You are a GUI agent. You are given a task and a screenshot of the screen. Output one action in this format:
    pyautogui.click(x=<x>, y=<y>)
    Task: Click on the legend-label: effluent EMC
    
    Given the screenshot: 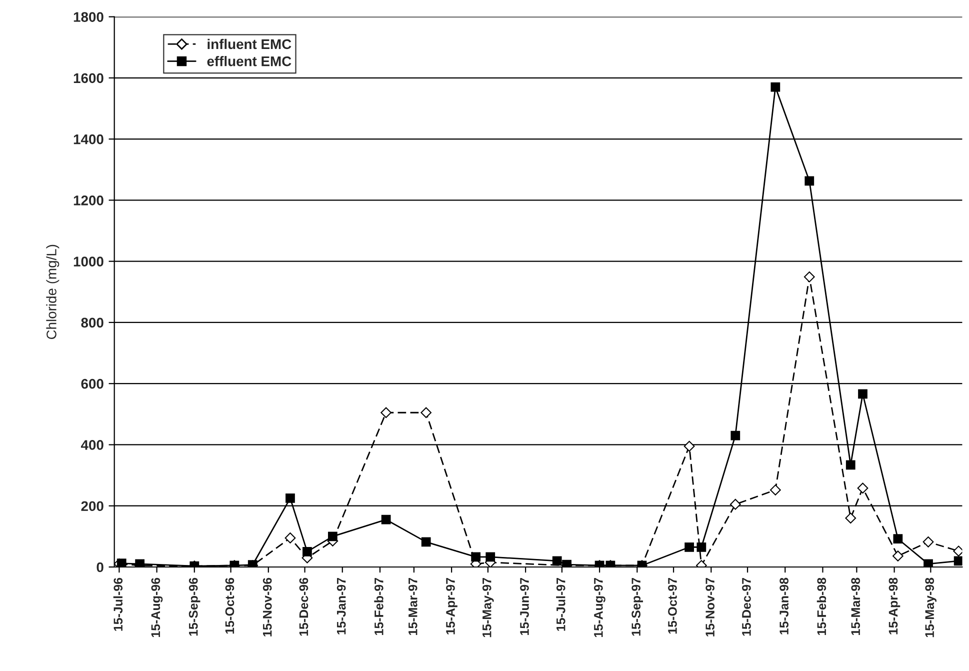 What is the action you would take?
    pyautogui.click(x=249, y=61)
    